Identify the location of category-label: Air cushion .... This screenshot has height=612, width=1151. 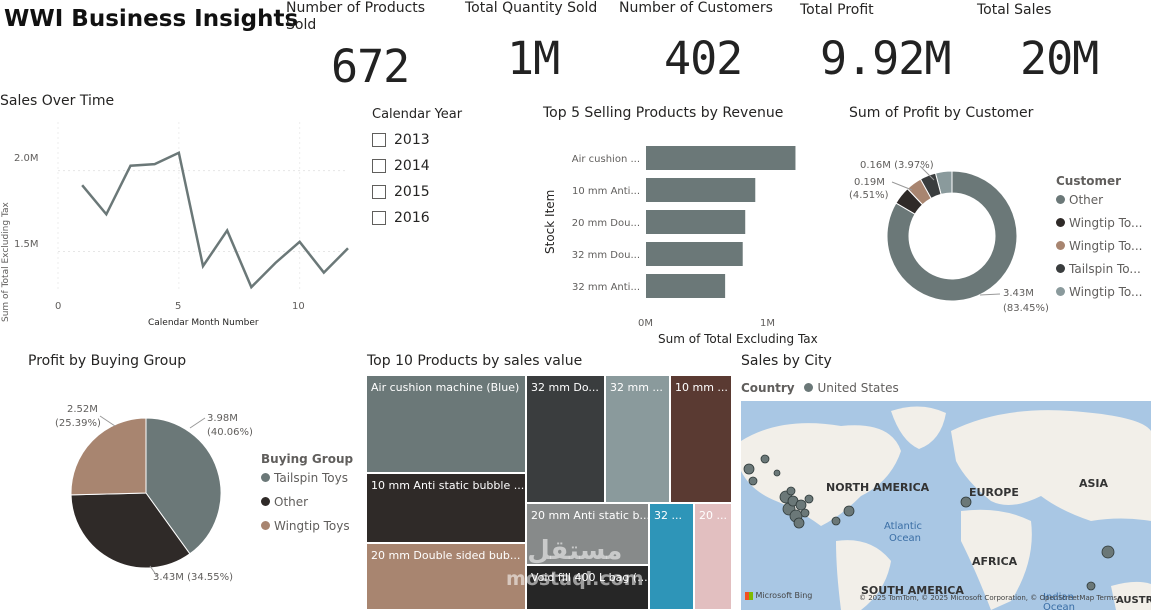
(606, 159).